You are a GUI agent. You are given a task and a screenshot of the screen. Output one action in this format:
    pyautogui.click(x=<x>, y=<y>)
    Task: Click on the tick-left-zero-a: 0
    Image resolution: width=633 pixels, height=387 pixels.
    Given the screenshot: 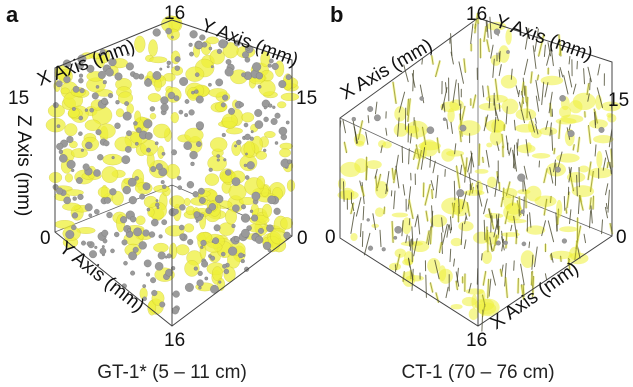 What is the action you would take?
    pyautogui.click(x=45, y=238)
    